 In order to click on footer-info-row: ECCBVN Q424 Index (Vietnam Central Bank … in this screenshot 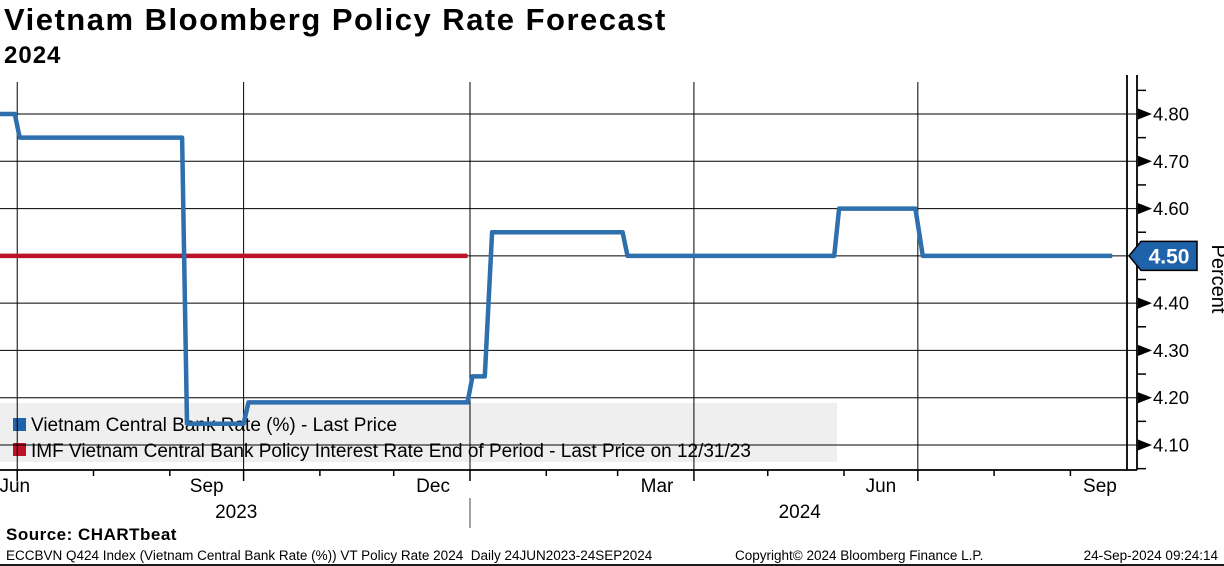, I will do `click(612, 556)`.